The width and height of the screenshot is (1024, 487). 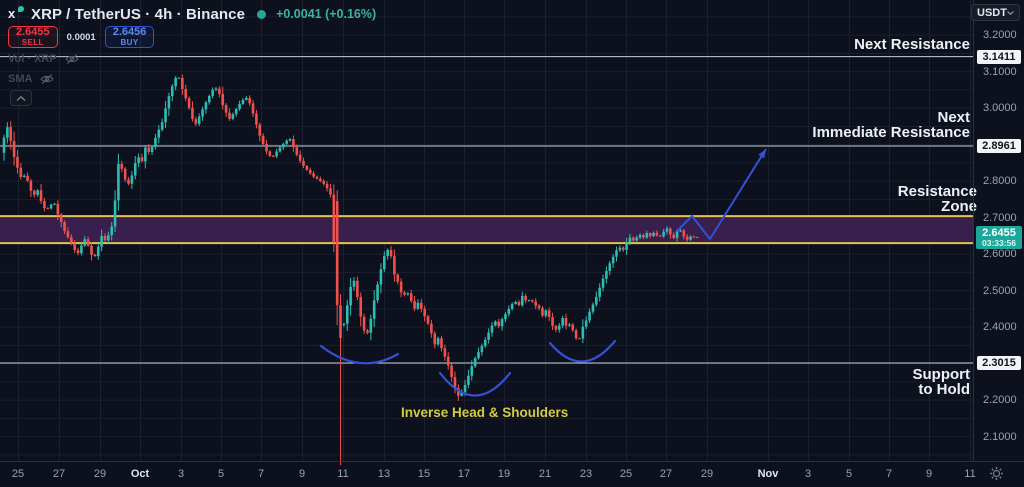 I want to click on buy-button: 2.6456 BUY, so click(x=129, y=37).